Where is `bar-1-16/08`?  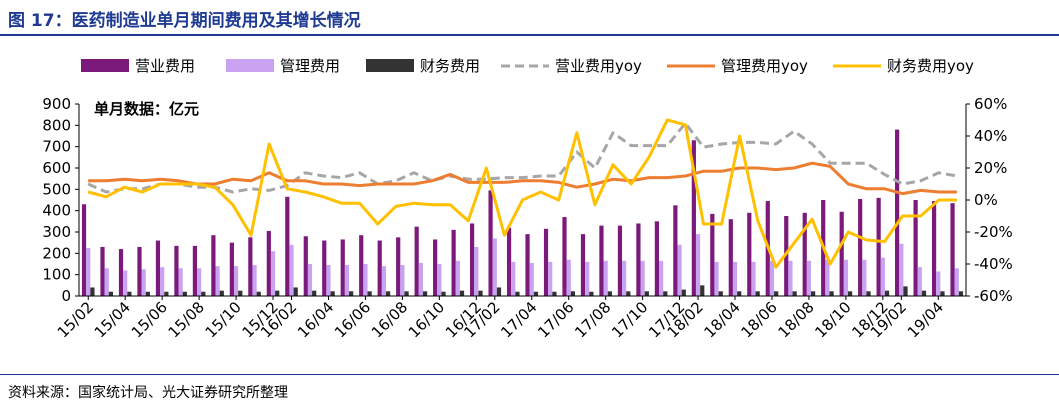
bar-1-16/08 is located at coordinates (398, 266).